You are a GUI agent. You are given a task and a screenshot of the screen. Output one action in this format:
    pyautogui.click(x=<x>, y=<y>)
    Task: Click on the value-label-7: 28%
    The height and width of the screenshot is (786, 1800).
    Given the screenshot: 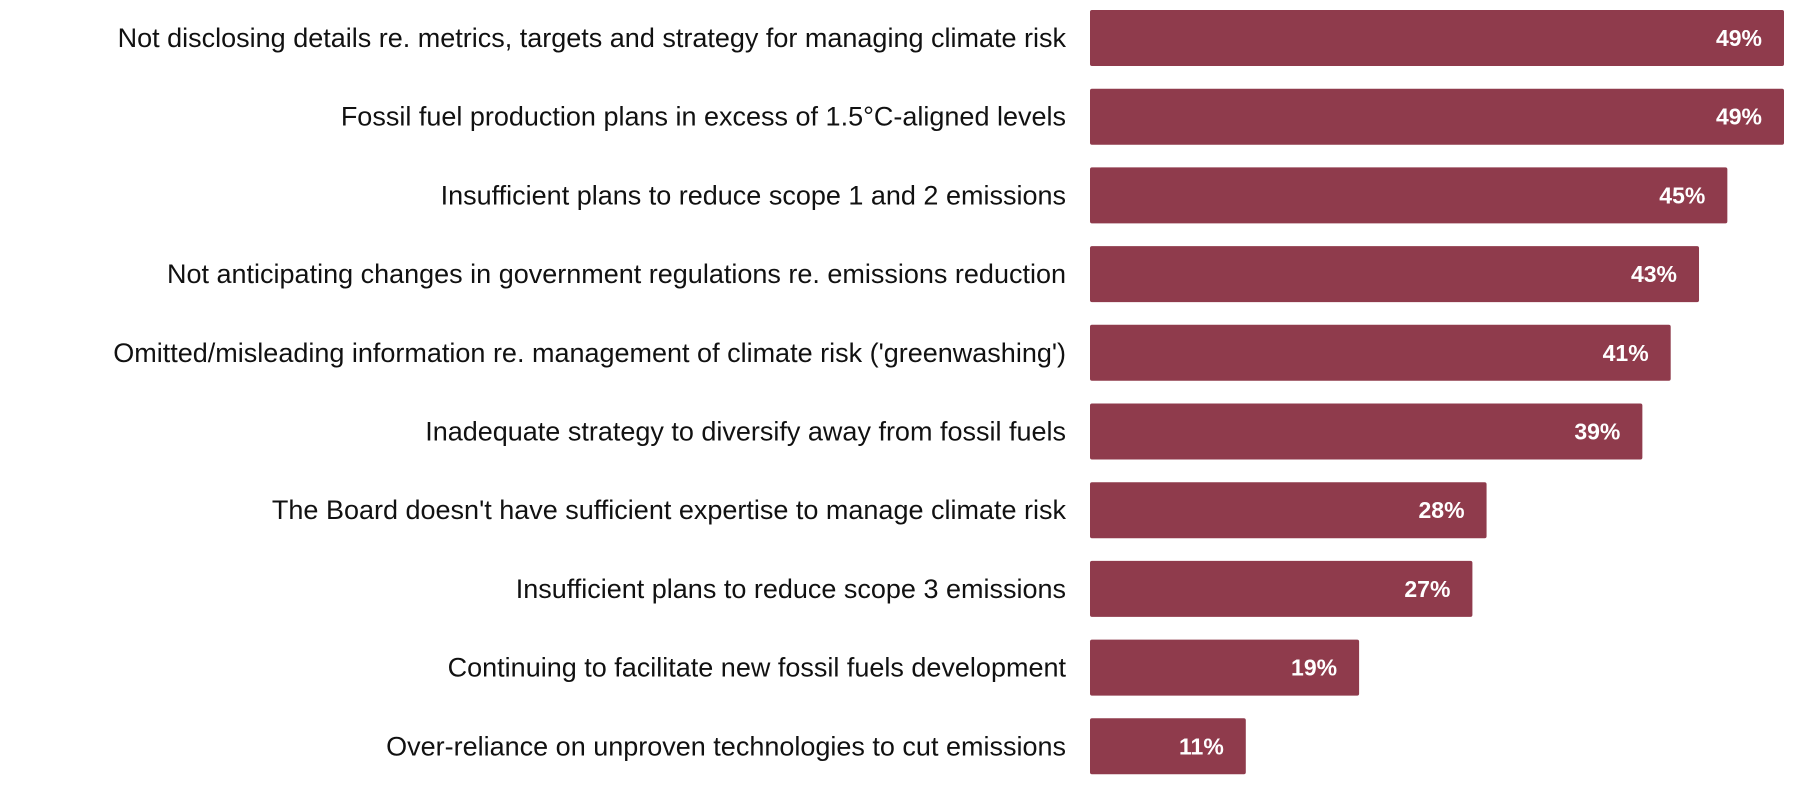 What is the action you would take?
    pyautogui.click(x=1442, y=510)
    